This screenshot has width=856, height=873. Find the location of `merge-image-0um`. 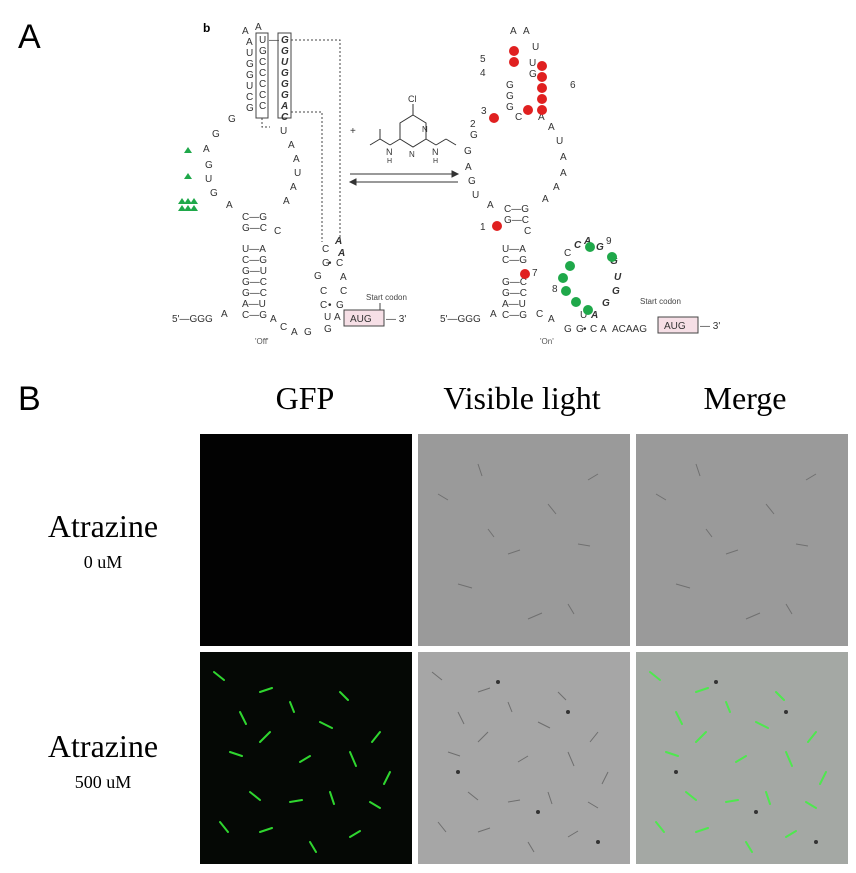

merge-image-0um is located at coordinates (742, 540).